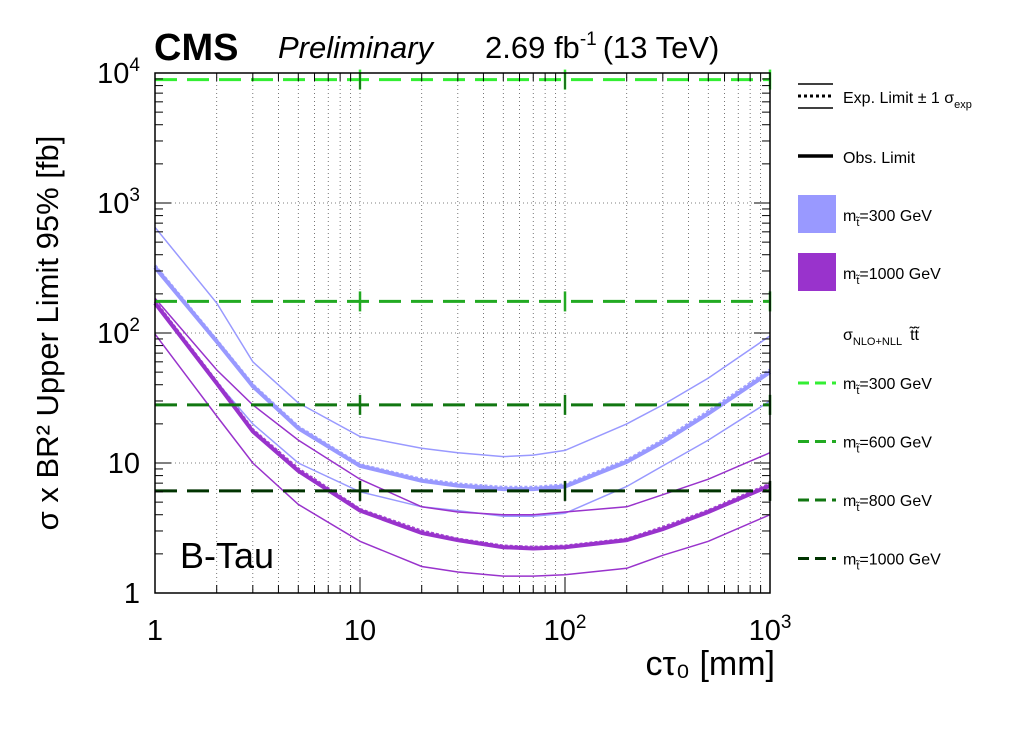 The image size is (1022, 742). I want to click on lumi-value: 2.69 fb, so click(532, 47).